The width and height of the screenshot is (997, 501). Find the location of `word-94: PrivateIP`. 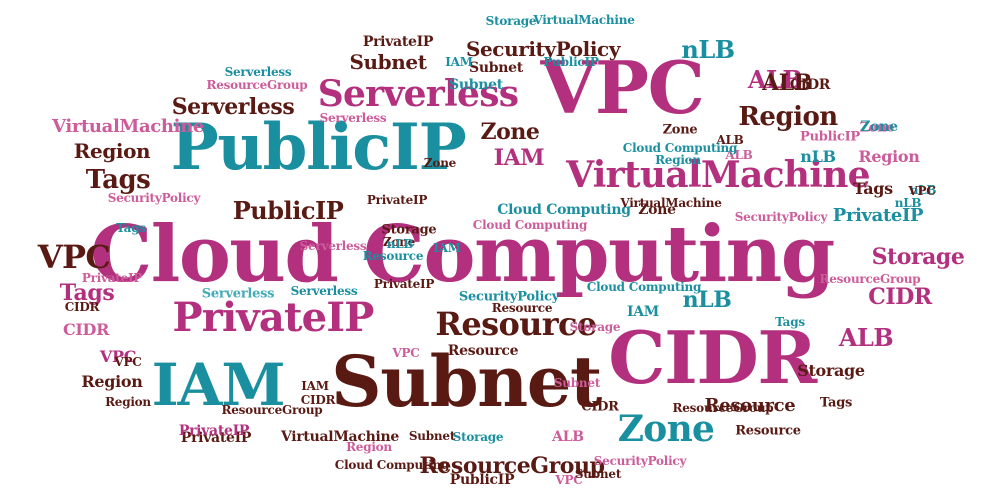

word-94: PrivateIP is located at coordinates (397, 200).